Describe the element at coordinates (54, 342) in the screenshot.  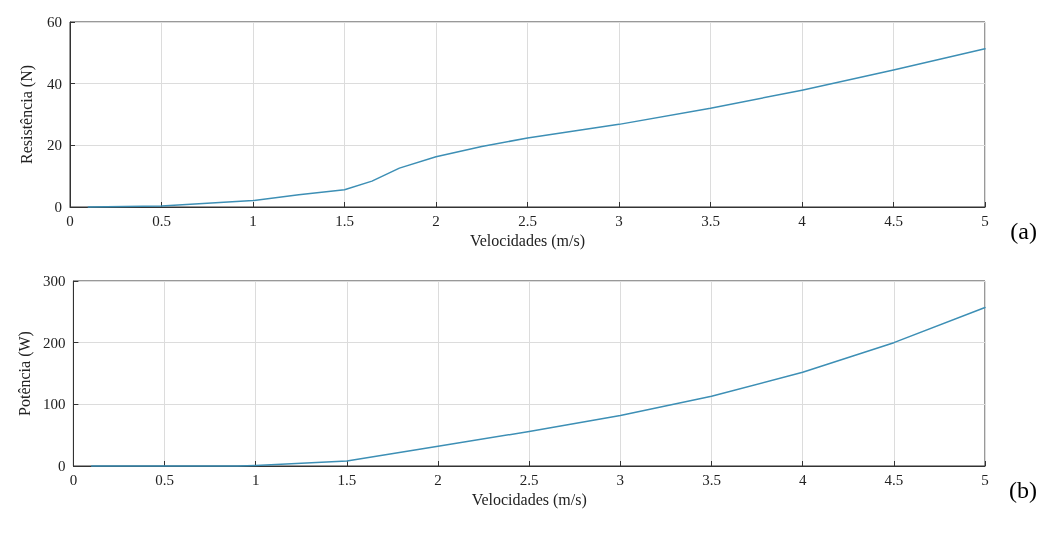
I see `y-tick-label: 200` at that location.